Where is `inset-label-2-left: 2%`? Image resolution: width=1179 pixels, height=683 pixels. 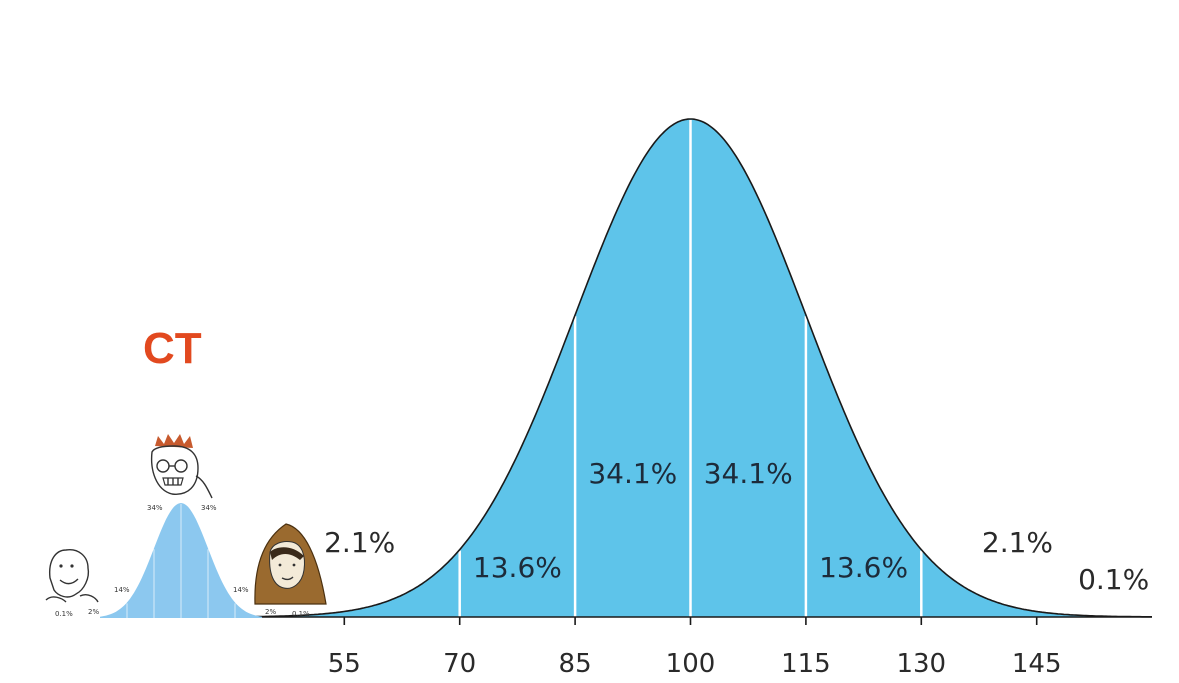 inset-label-2-left: 2% is located at coordinates (93, 612).